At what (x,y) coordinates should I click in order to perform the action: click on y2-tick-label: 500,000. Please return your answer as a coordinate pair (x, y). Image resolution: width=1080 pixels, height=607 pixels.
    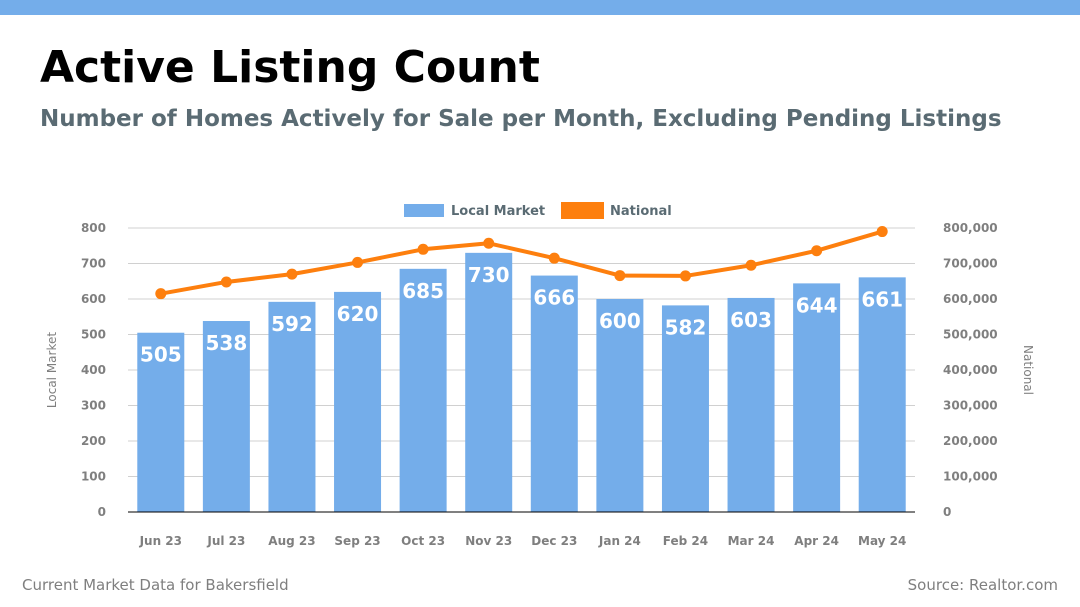
    Looking at the image, I should click on (970, 335).